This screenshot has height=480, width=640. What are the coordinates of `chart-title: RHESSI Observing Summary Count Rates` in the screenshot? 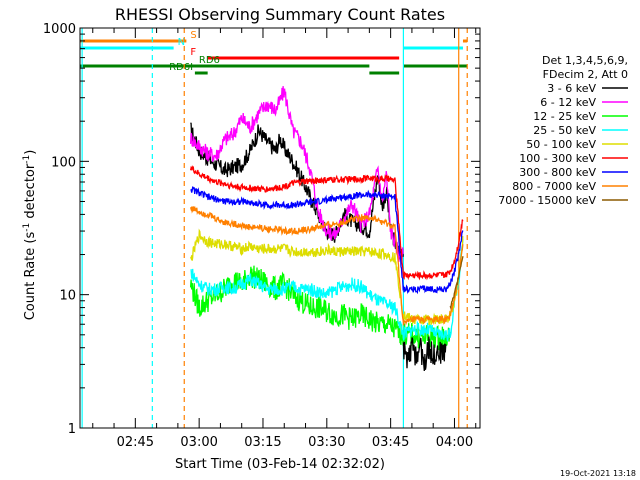 It's located at (280, 14).